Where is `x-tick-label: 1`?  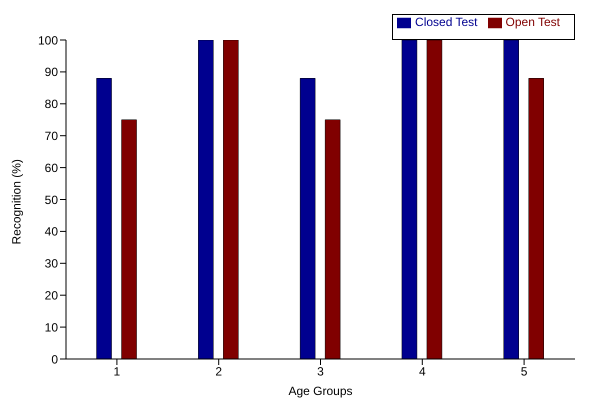 x-tick-label: 1 is located at coordinates (117, 371).